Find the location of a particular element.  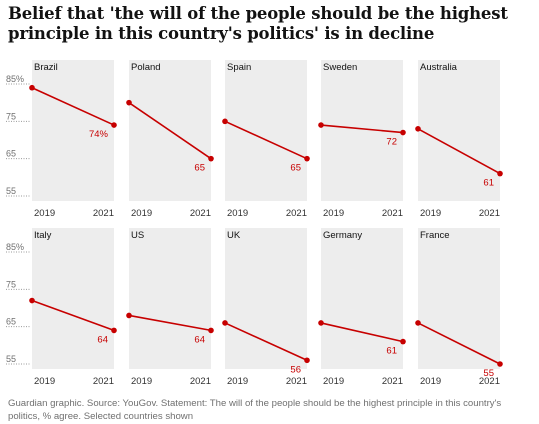

panel-country-label: Poland is located at coordinates (146, 67).